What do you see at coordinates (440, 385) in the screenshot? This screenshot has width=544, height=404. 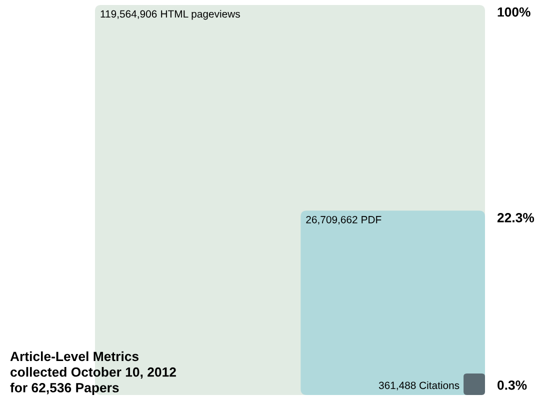 I see `category-label: Citations` at bounding box center [440, 385].